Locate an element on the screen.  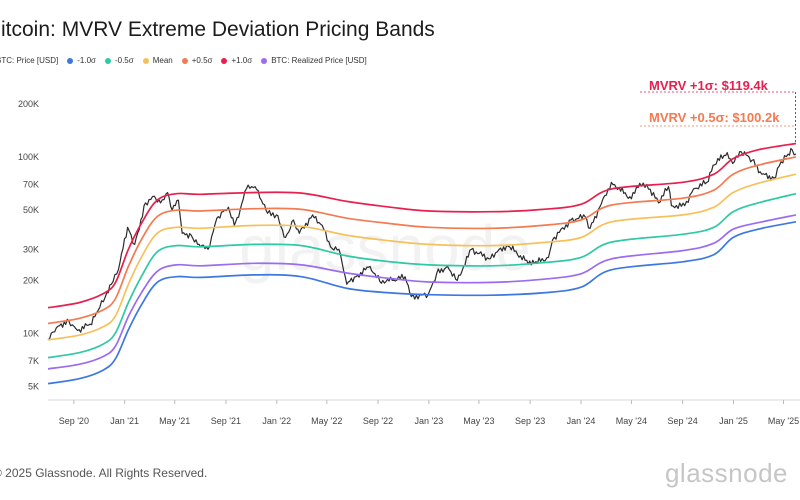
legend-item-1-0: +1.0σ is located at coordinates (236, 60).